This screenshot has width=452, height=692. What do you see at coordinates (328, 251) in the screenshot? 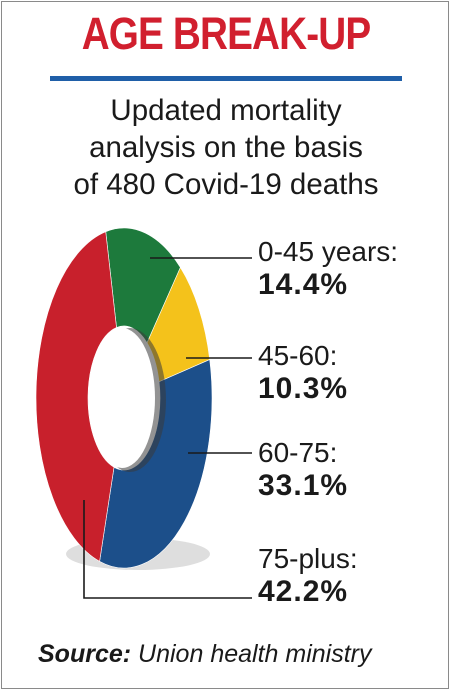
I see `category-label: 0-45 years:` at bounding box center [328, 251].